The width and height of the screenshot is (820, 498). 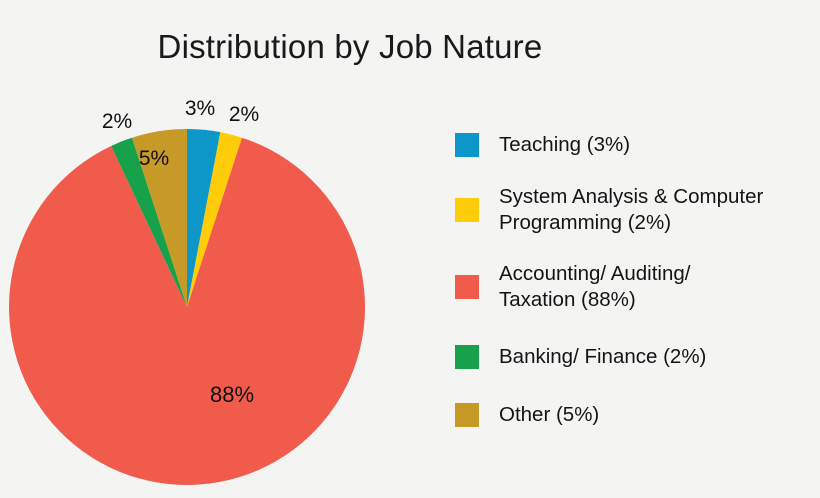 What do you see at coordinates (635, 415) in the screenshot?
I see `legend-item: Other (5%)` at bounding box center [635, 415].